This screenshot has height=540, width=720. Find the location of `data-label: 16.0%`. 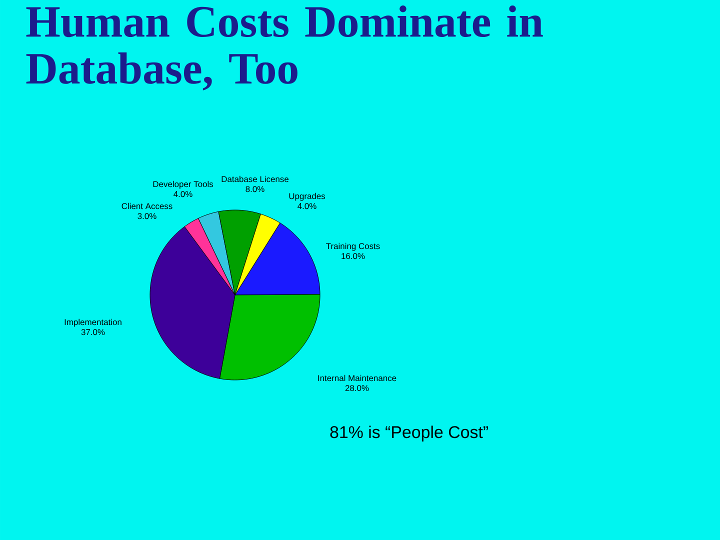

data-label: 16.0% is located at coordinates (353, 256).